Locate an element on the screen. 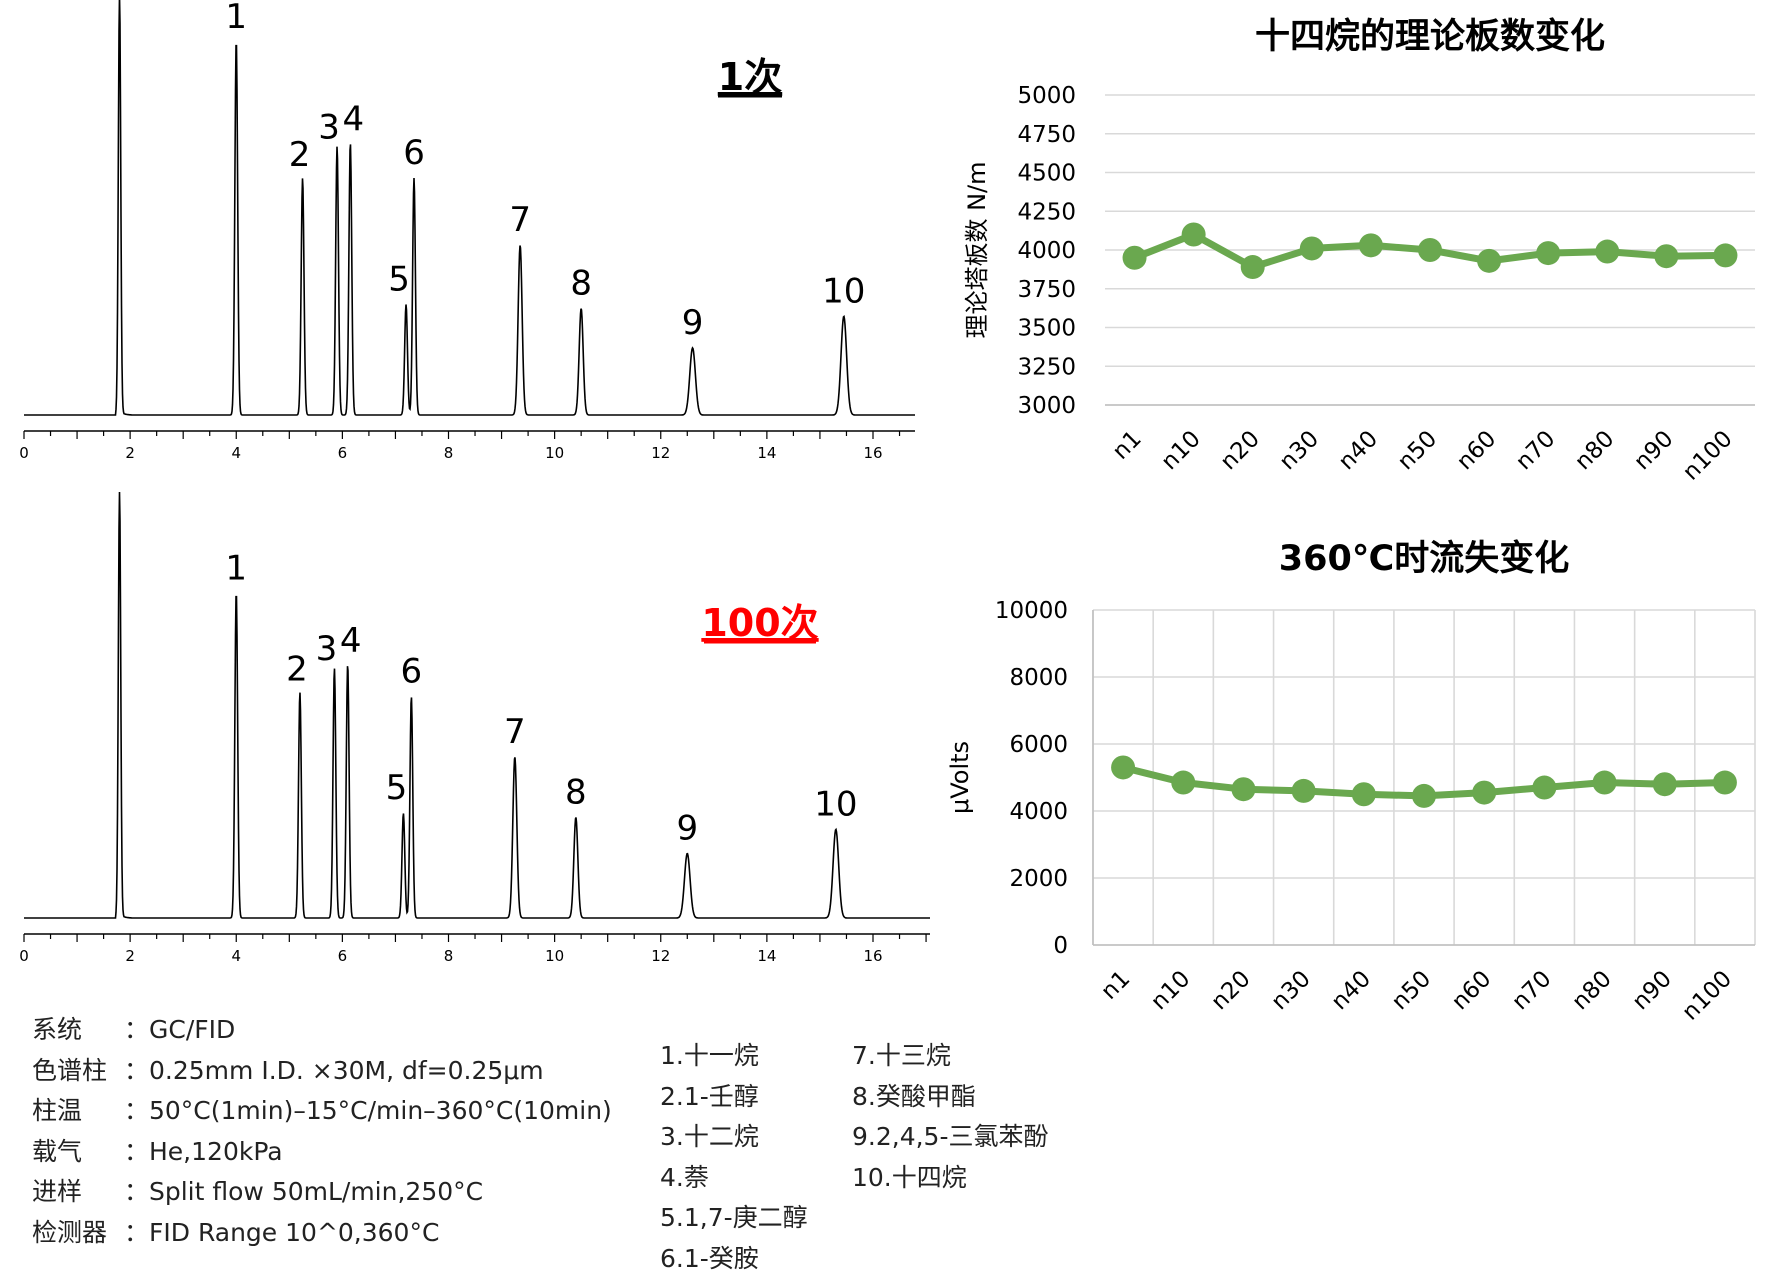  condition-row-column: 色谱柱：0.25mm I.D. ×30M, df=0.25μm is located at coordinates (322, 1071).